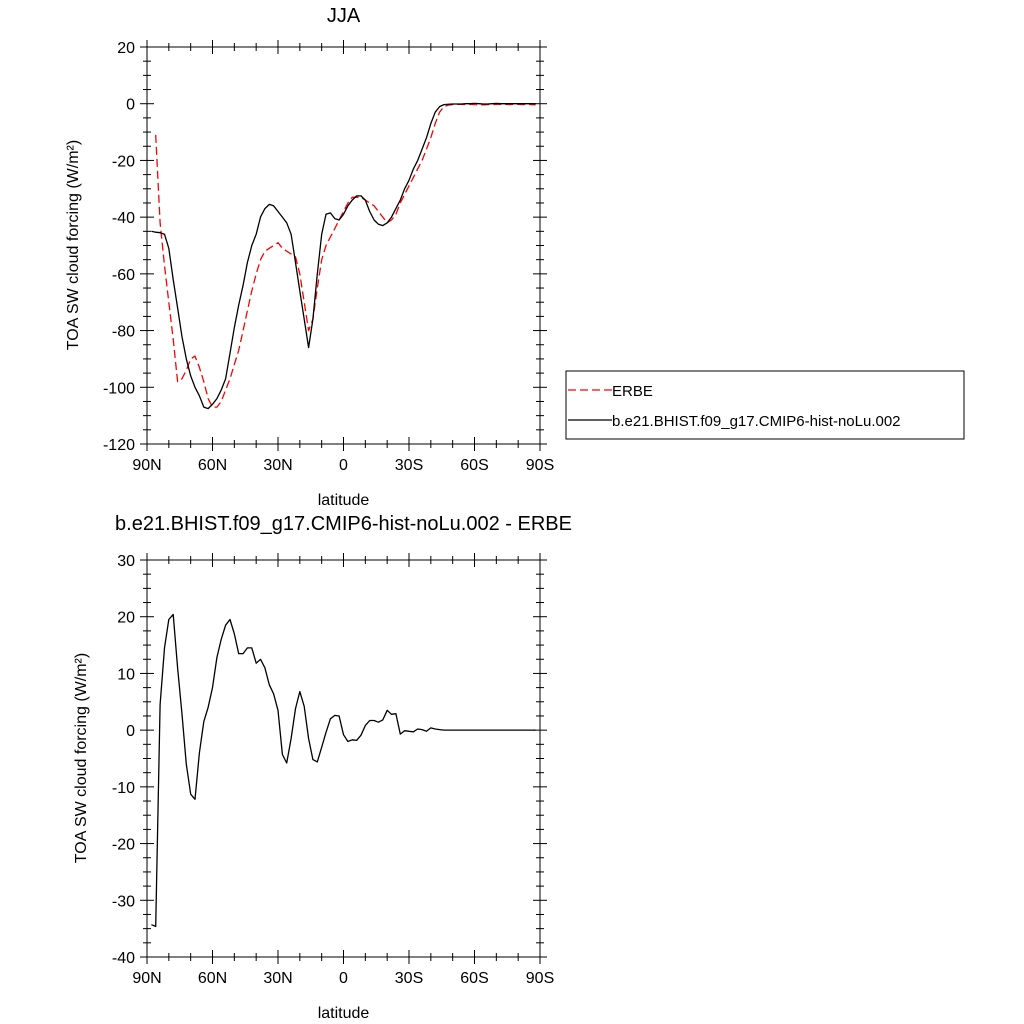 The image size is (1024, 1024). I want to click on series-line-erbe, so click(345, 255).